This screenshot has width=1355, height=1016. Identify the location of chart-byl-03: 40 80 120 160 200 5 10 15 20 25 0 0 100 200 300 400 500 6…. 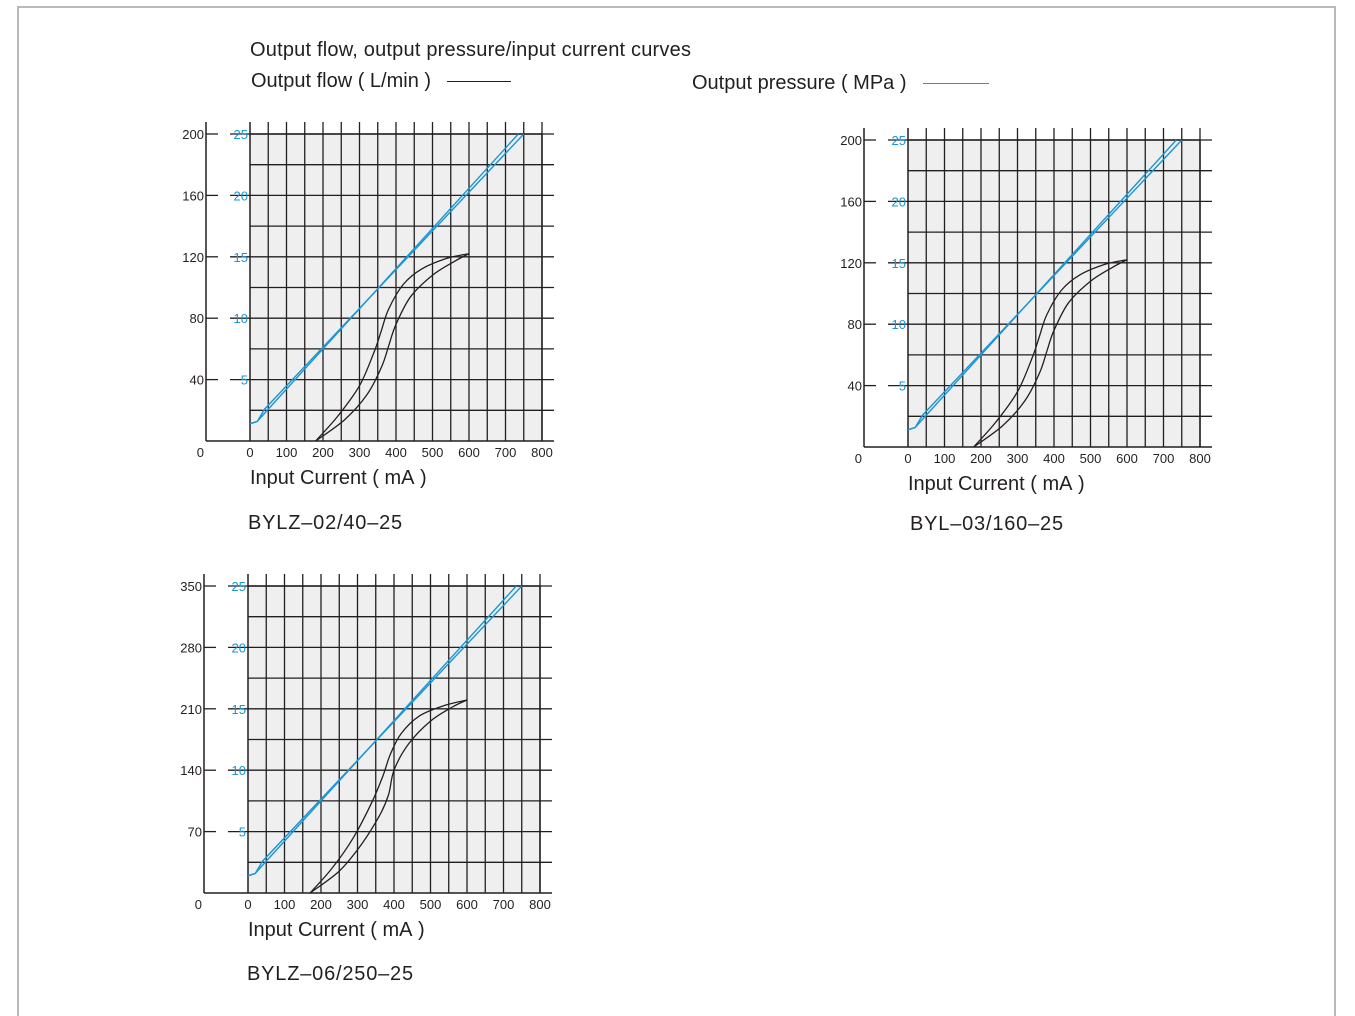
(1026, 311).